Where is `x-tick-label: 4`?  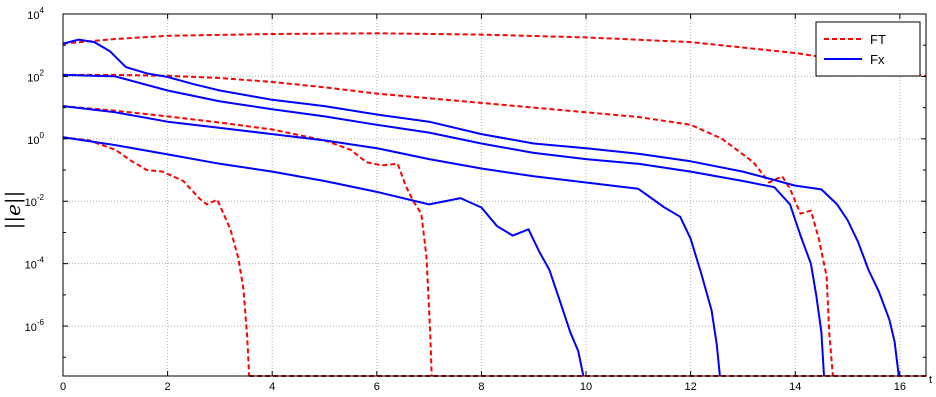
x-tick-label: 4 is located at coordinates (272, 387).